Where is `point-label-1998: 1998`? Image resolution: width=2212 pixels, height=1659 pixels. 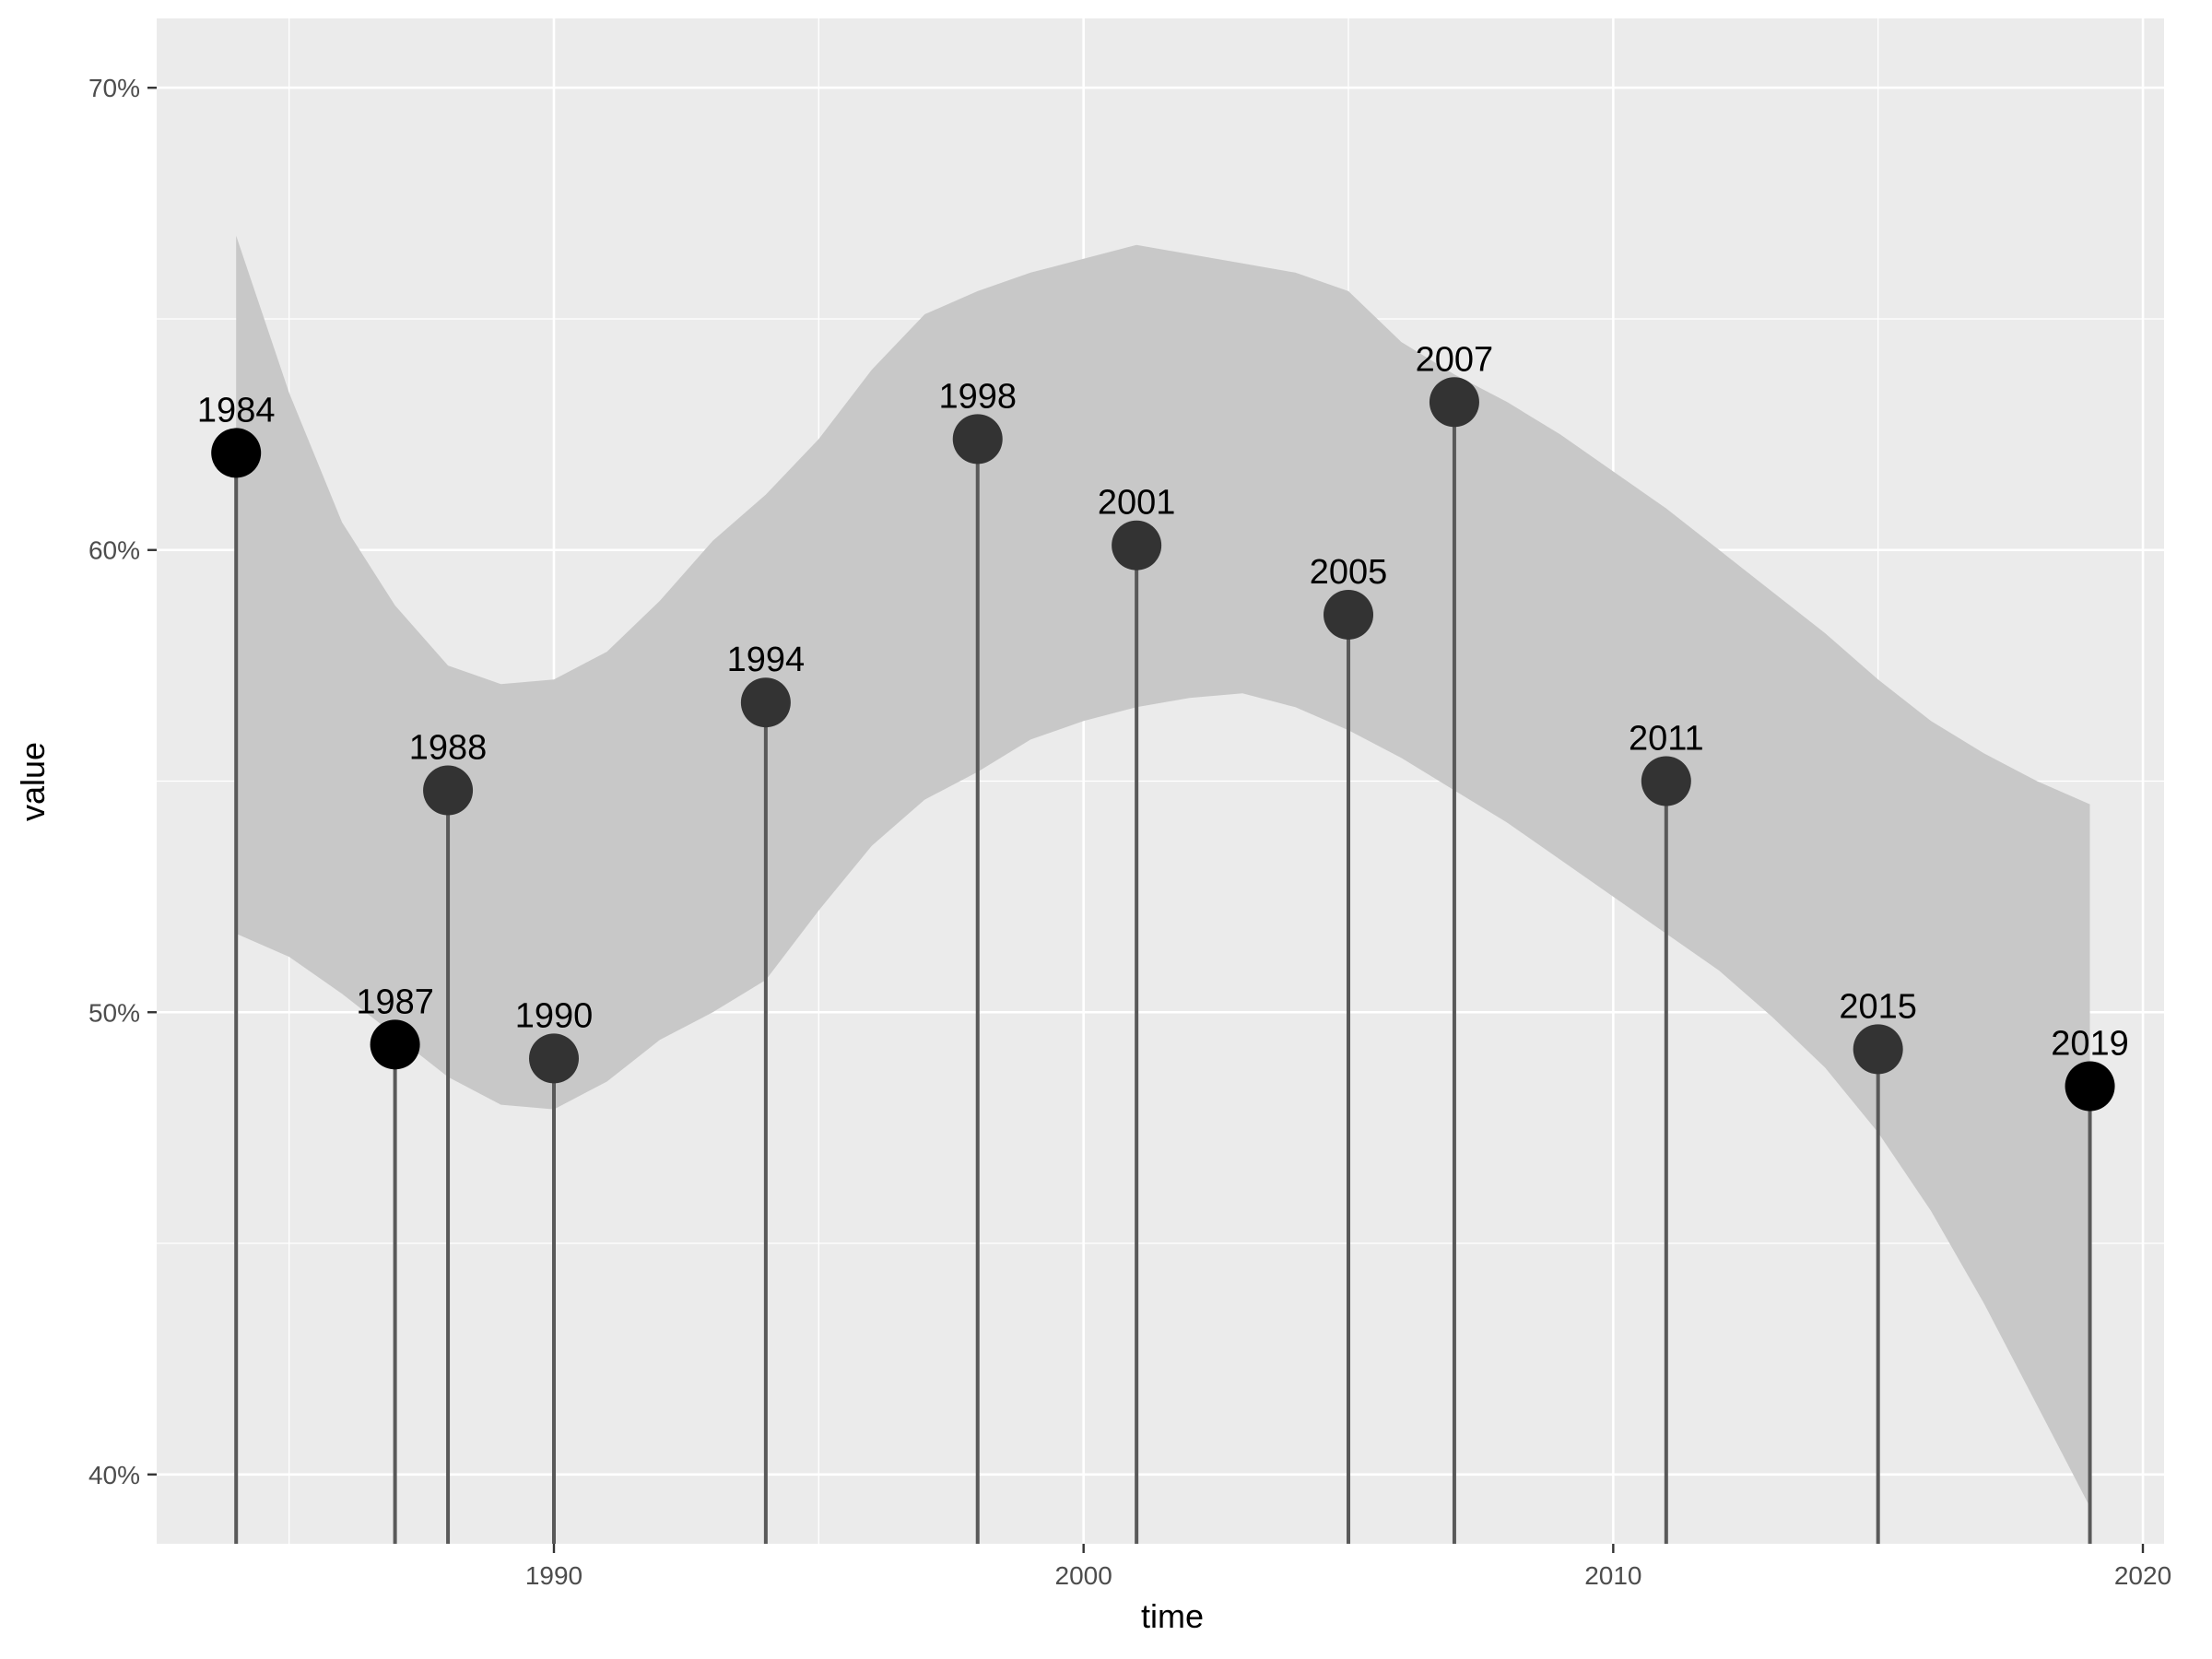 point-label-1998: 1998 is located at coordinates (977, 396).